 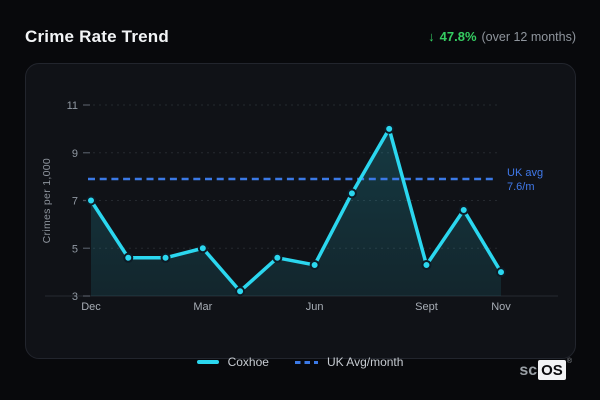 What do you see at coordinates (75, 154) in the screenshot?
I see `y-tick-label: 9` at bounding box center [75, 154].